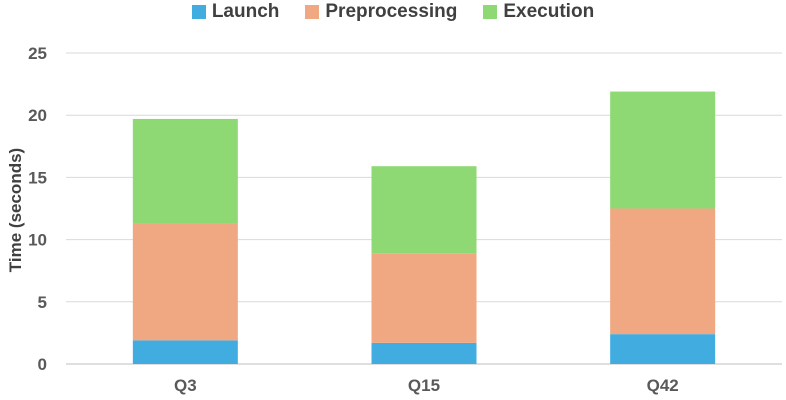  Describe the element at coordinates (185, 352) in the screenshot. I see `bar-q3-launch` at that location.